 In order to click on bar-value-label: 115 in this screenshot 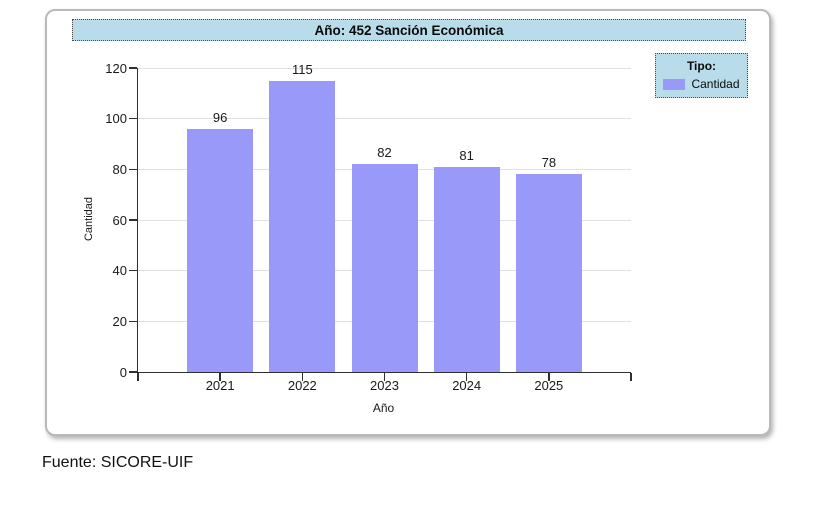, I will do `click(302, 69)`.